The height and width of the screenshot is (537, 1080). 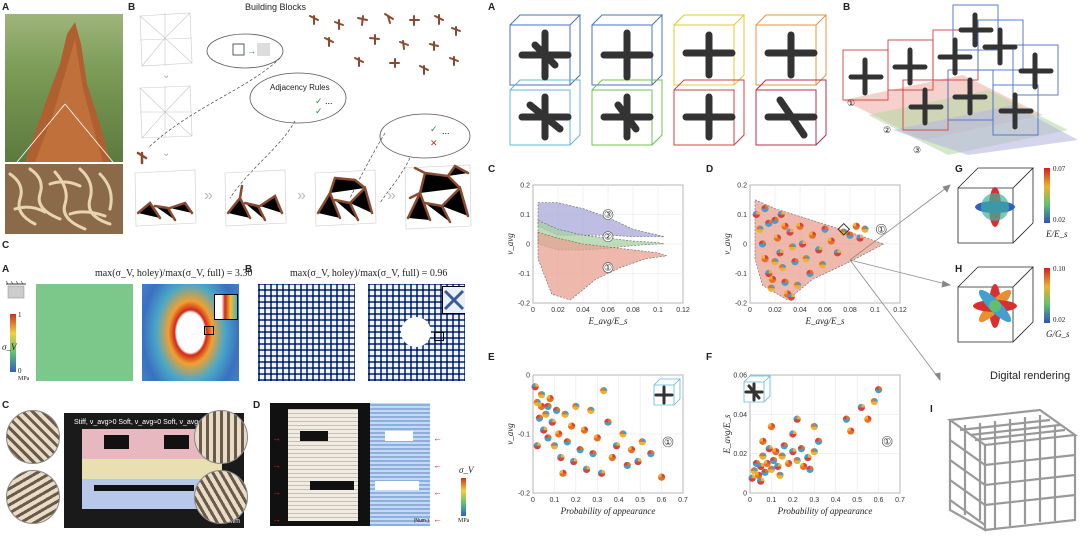 I want to click on lattice-frames, so click(x=950, y=70).